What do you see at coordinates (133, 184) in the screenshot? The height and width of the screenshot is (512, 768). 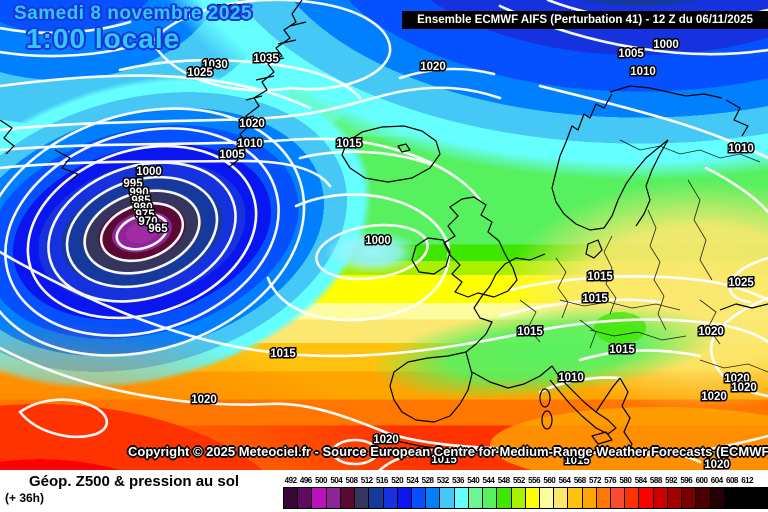 I see `pressure-label: 995` at bounding box center [133, 184].